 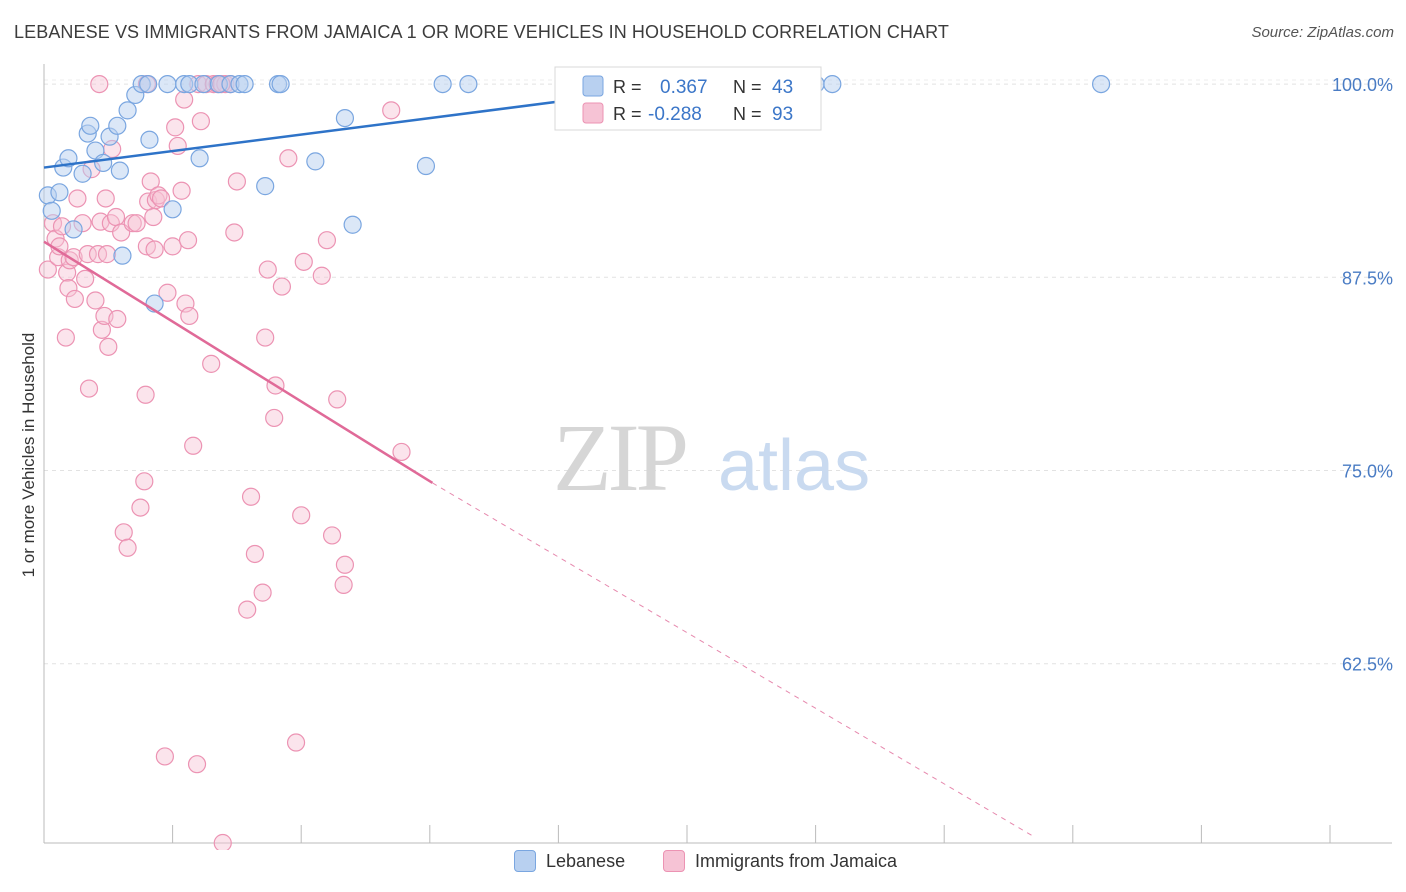 What do you see at coordinates (593, 86) in the screenshot?
I see `legend-swatch-lebanese` at bounding box center [593, 86].